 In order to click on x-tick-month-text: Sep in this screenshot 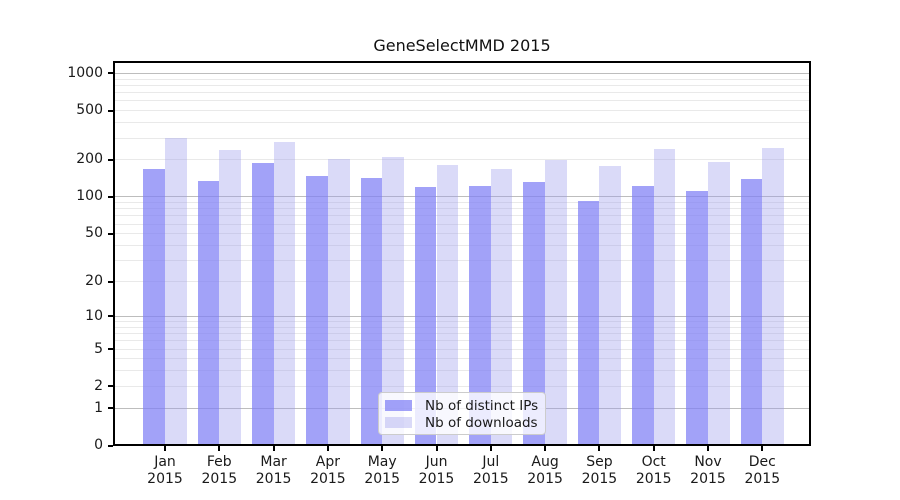, I will do `click(599, 461)`.